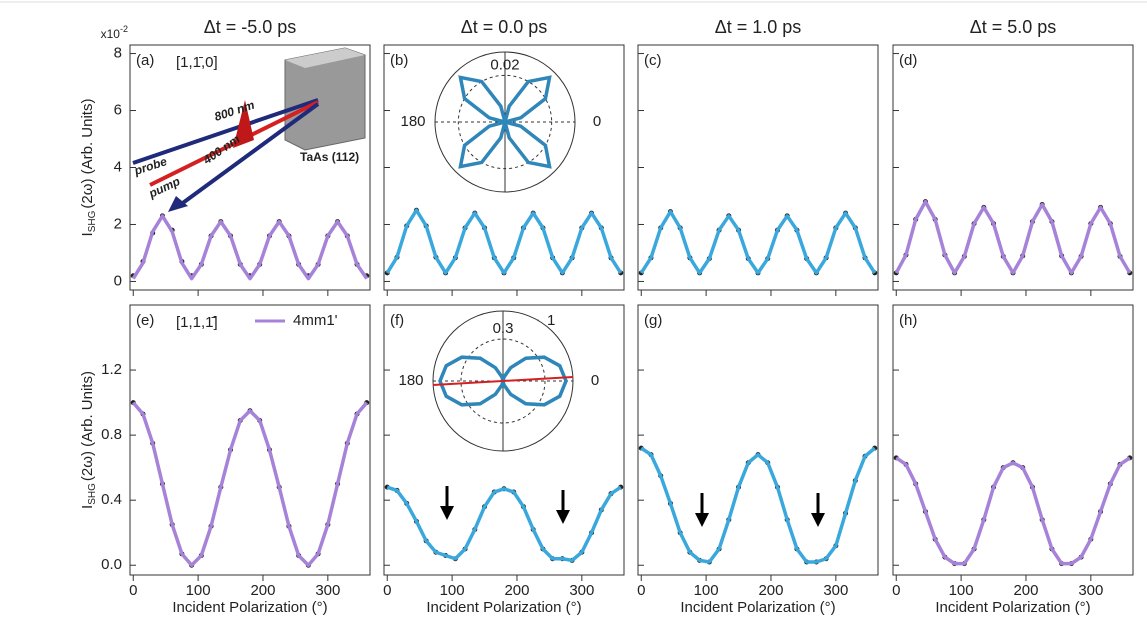 The height and width of the screenshot is (620, 1147). Describe the element at coordinates (504, 64) in the screenshot. I see `r-tick-label: 0.02` at that location.